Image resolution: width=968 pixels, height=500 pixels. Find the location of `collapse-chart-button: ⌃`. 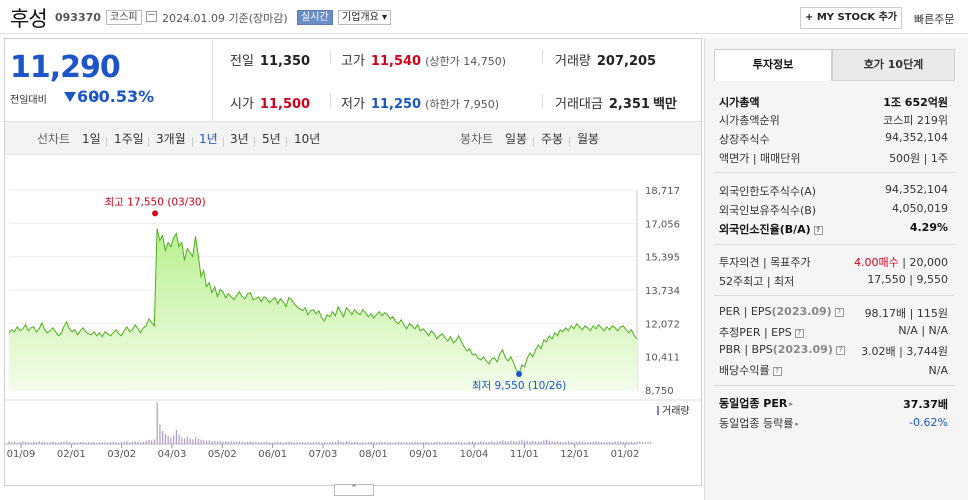

collapse-chart-button: ⌃ is located at coordinates (354, 490).